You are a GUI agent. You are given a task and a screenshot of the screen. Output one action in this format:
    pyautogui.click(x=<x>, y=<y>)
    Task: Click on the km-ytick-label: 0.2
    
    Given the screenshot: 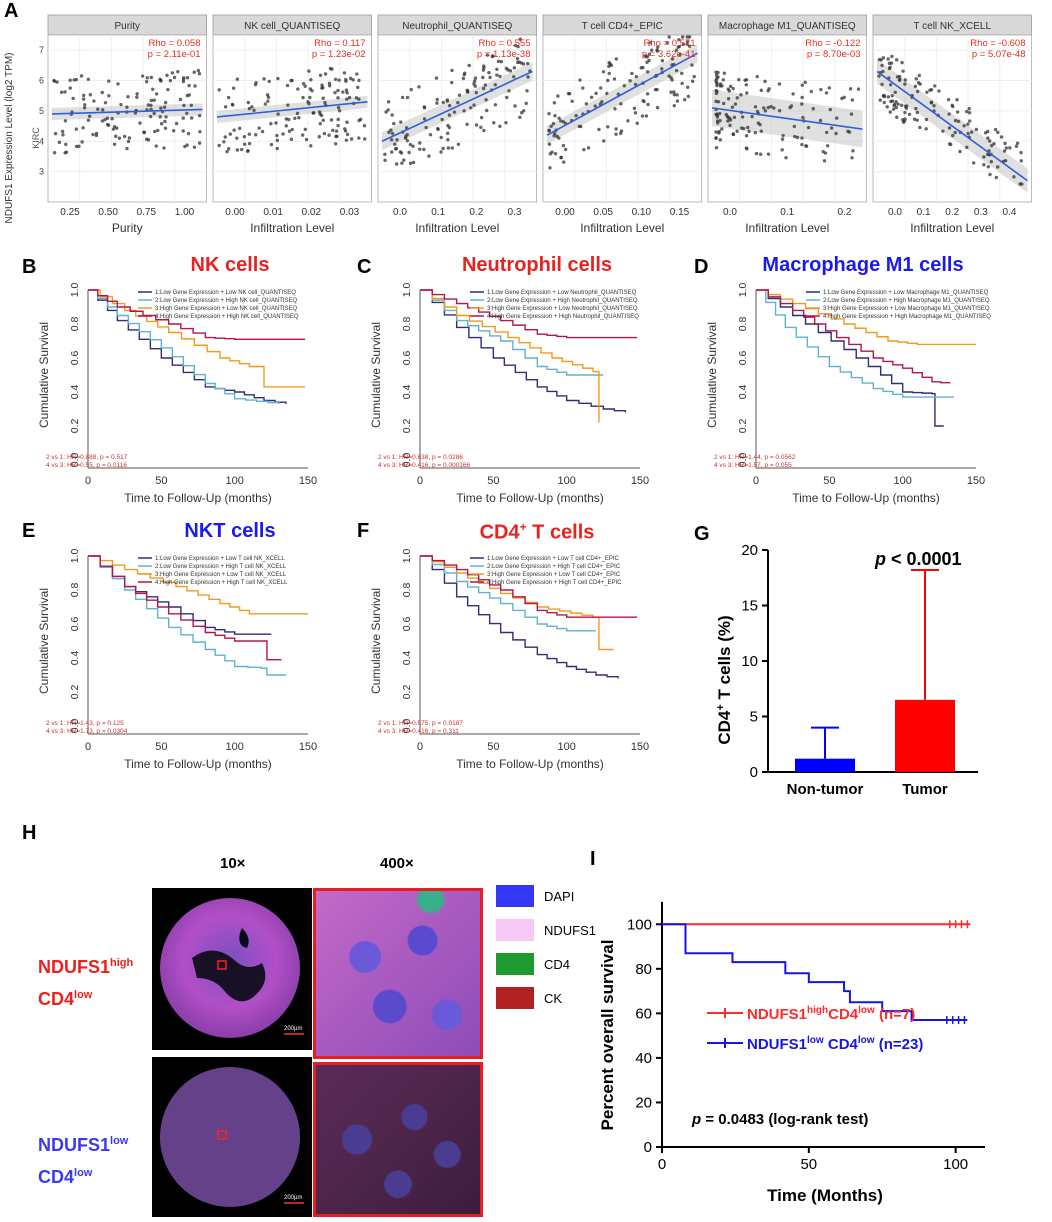 What is the action you would take?
    pyautogui.click(x=407, y=426)
    